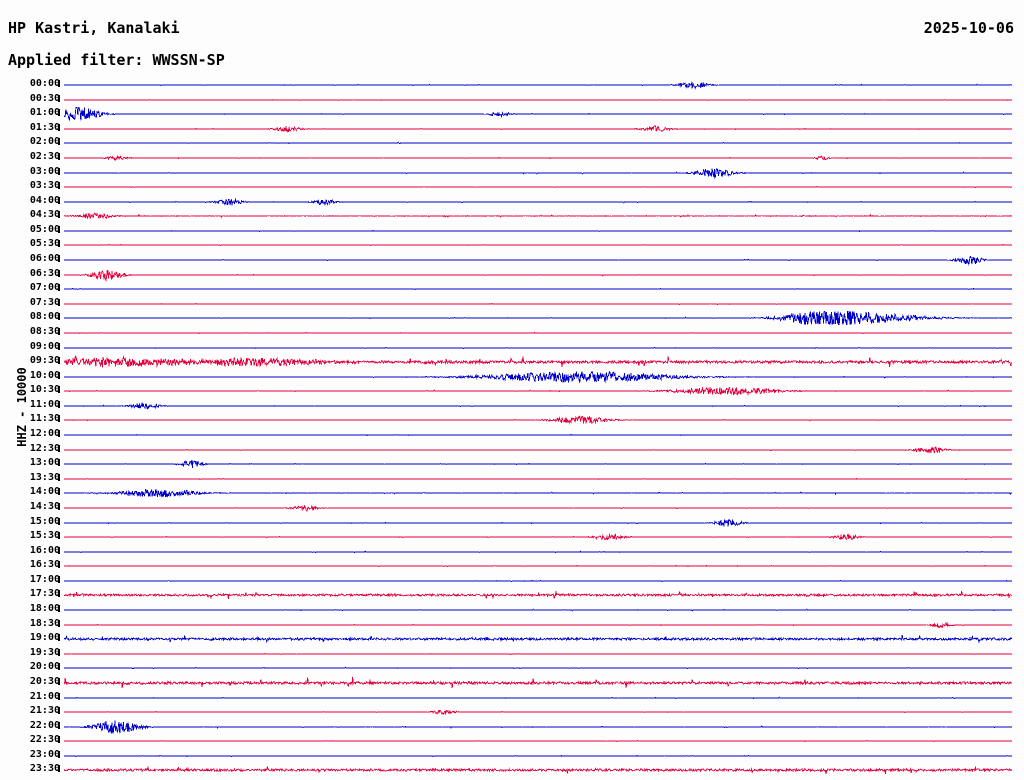 The height and width of the screenshot is (780, 1024). I want to click on trace-row: 20:00, so click(512, 668).